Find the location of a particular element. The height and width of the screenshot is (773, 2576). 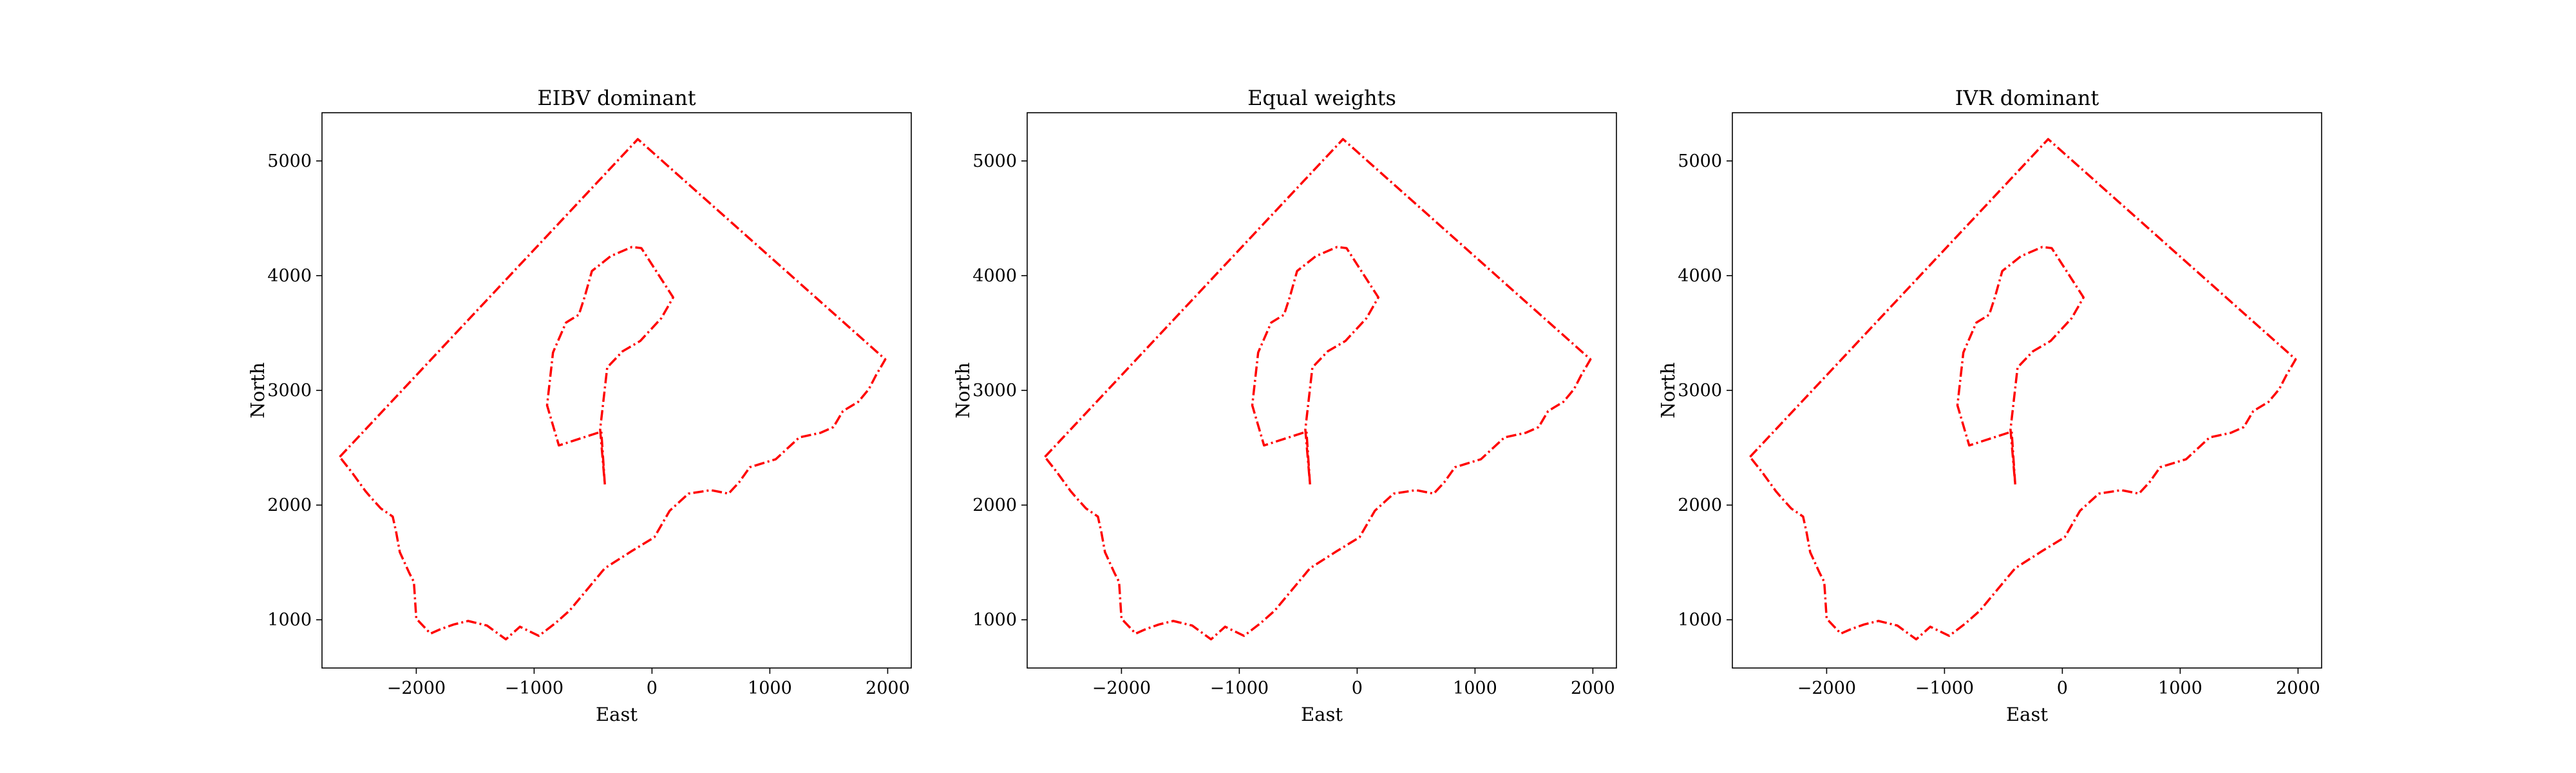

panel-title: Equal weights is located at coordinates (1321, 98).